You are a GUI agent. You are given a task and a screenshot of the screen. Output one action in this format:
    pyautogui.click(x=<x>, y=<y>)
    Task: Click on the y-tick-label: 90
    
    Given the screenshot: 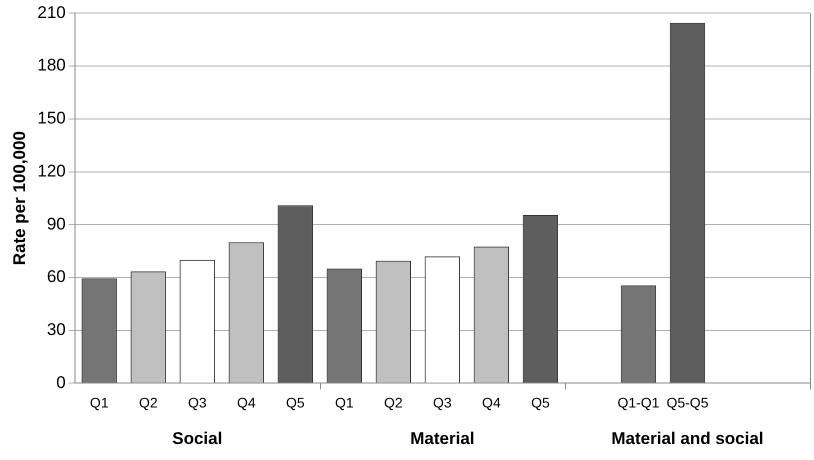 What is the action you would take?
    pyautogui.click(x=56, y=224)
    